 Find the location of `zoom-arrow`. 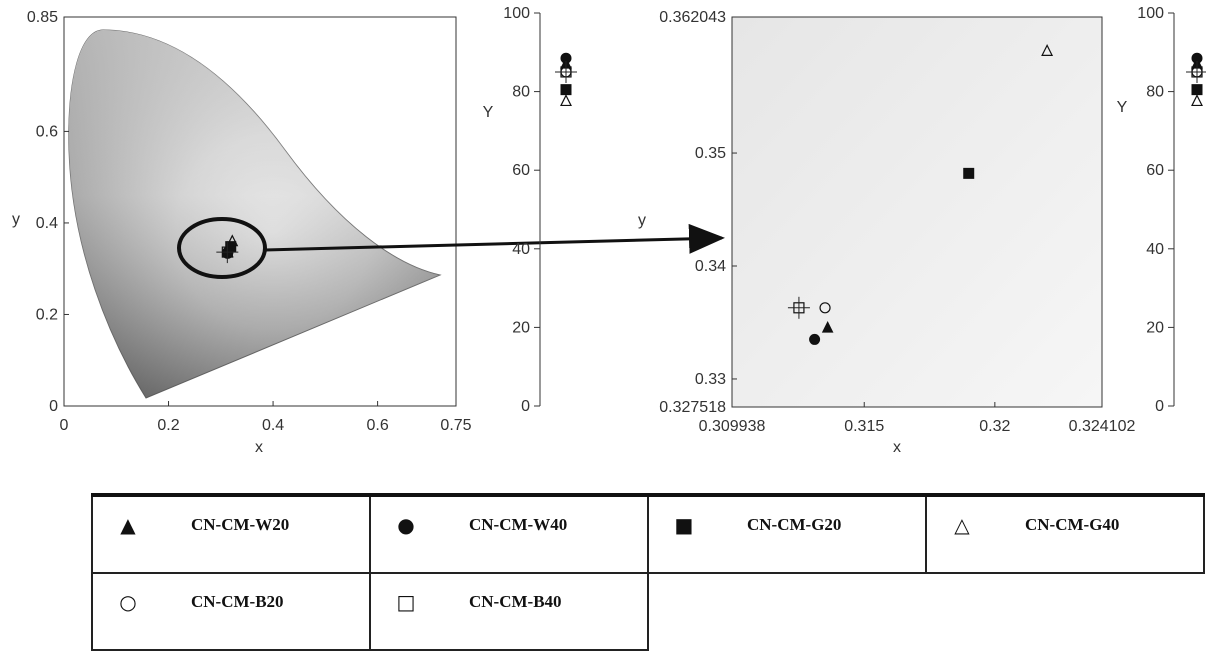

zoom-arrow is located at coordinates (494, 238).